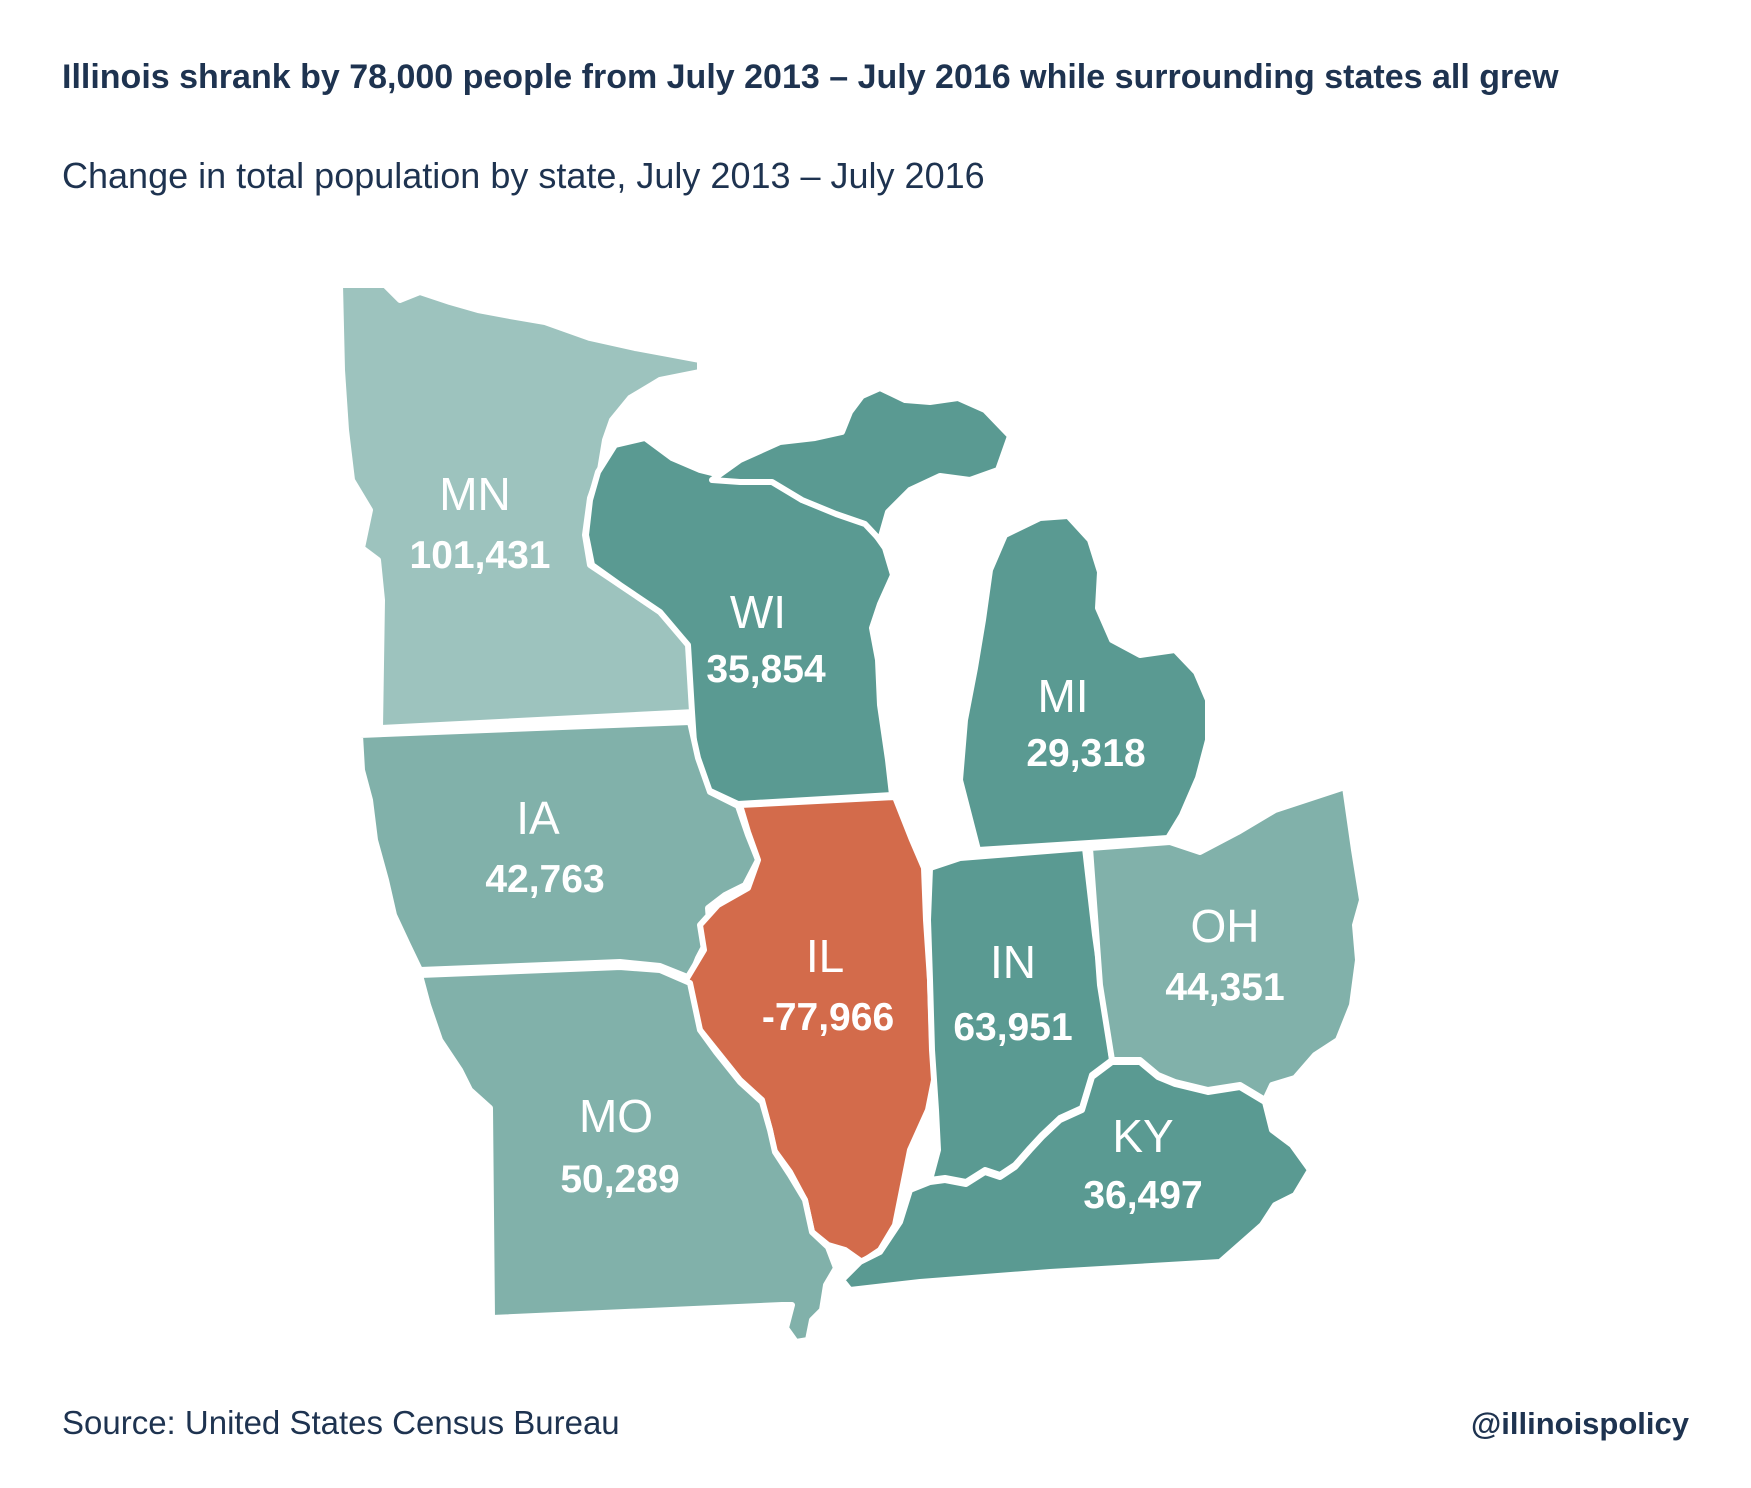  Describe the element at coordinates (1012, 1027) in the screenshot. I see `label-in-value: 63,951` at that location.